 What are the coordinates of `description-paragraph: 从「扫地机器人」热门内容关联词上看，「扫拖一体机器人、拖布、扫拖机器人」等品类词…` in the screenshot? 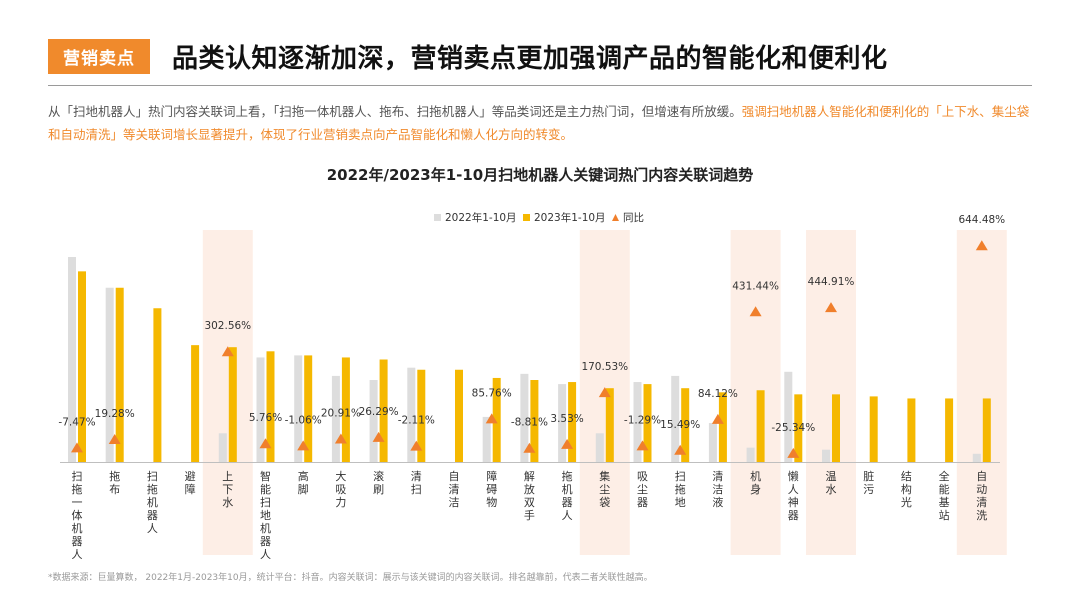 It's located at (543, 123).